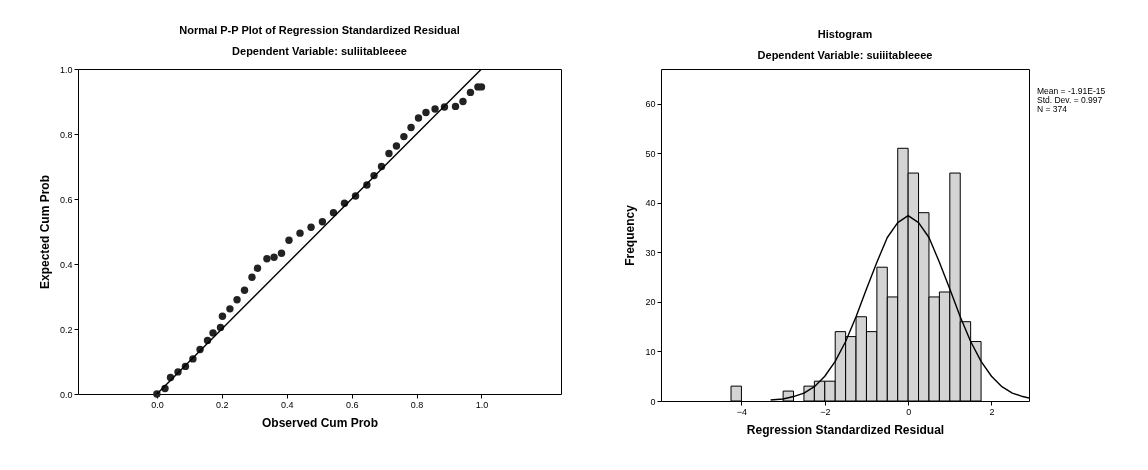 This screenshot has width=1148, height=470. I want to click on x-tick-label: 0.0, so click(157, 404).